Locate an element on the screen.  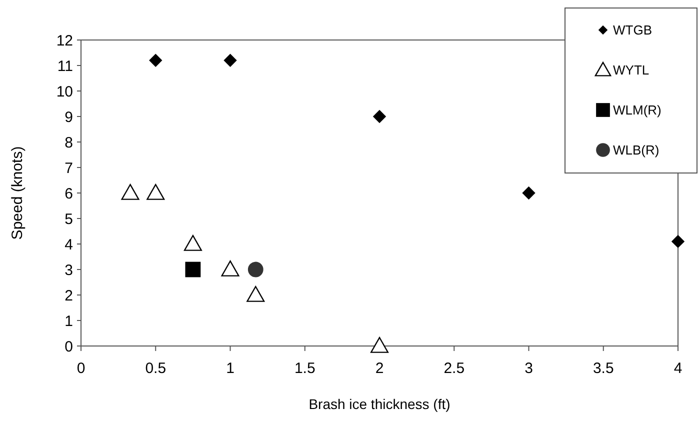
y-tick-label: 7 is located at coordinates (68, 168).